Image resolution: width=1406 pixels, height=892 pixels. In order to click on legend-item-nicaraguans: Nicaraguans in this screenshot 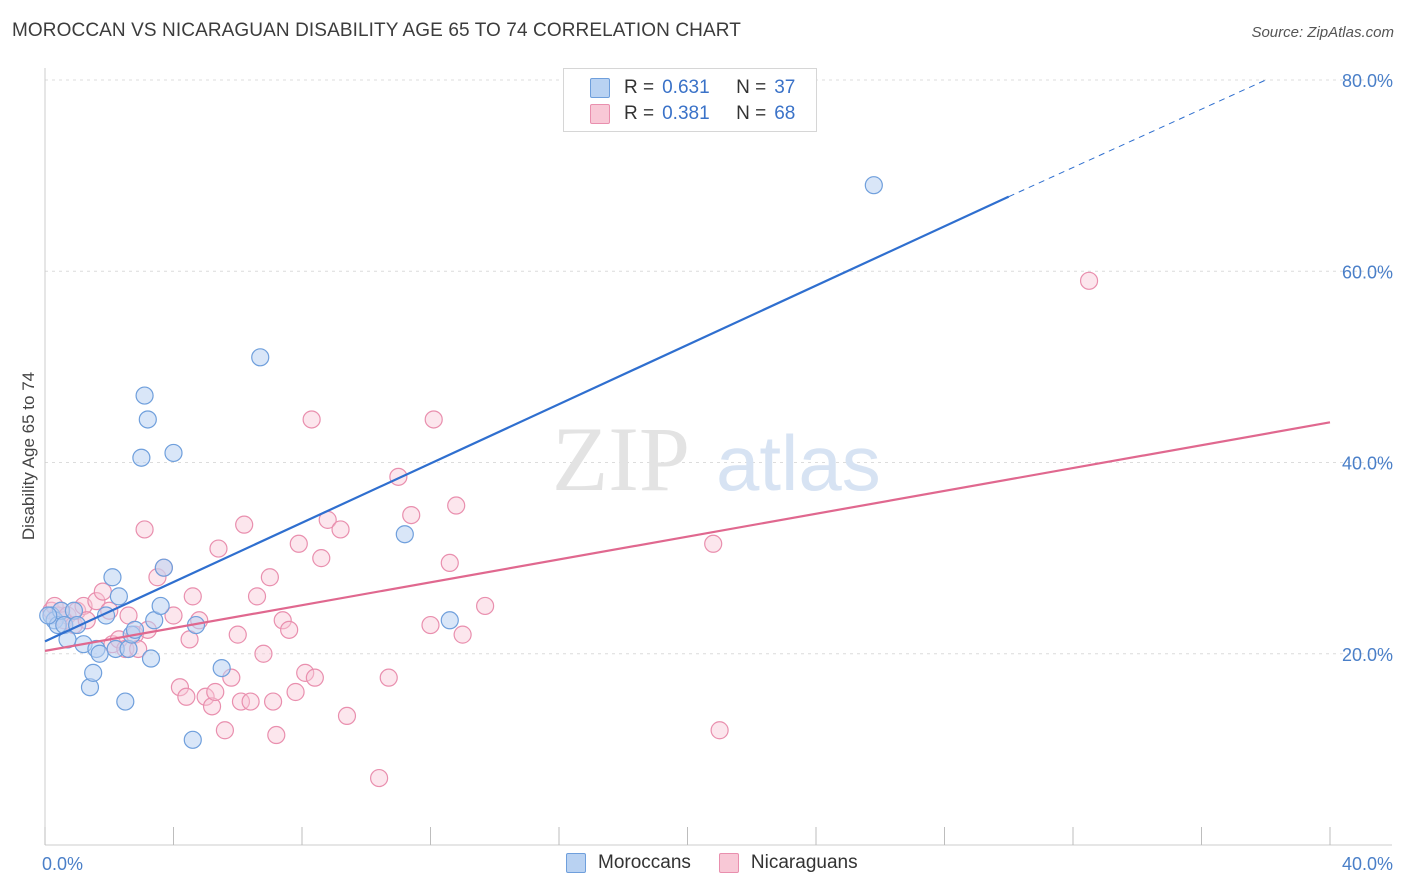, I will do `click(788, 863)`.